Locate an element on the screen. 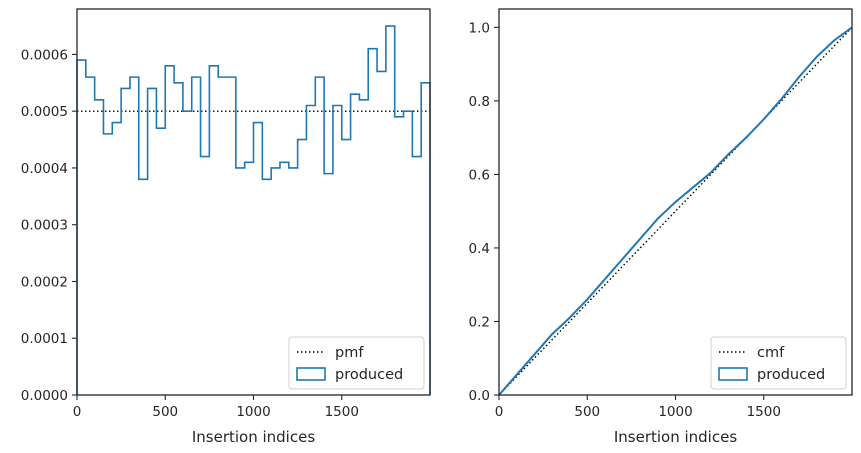  left-y-tick-label: 0.0003 is located at coordinates (44, 226).